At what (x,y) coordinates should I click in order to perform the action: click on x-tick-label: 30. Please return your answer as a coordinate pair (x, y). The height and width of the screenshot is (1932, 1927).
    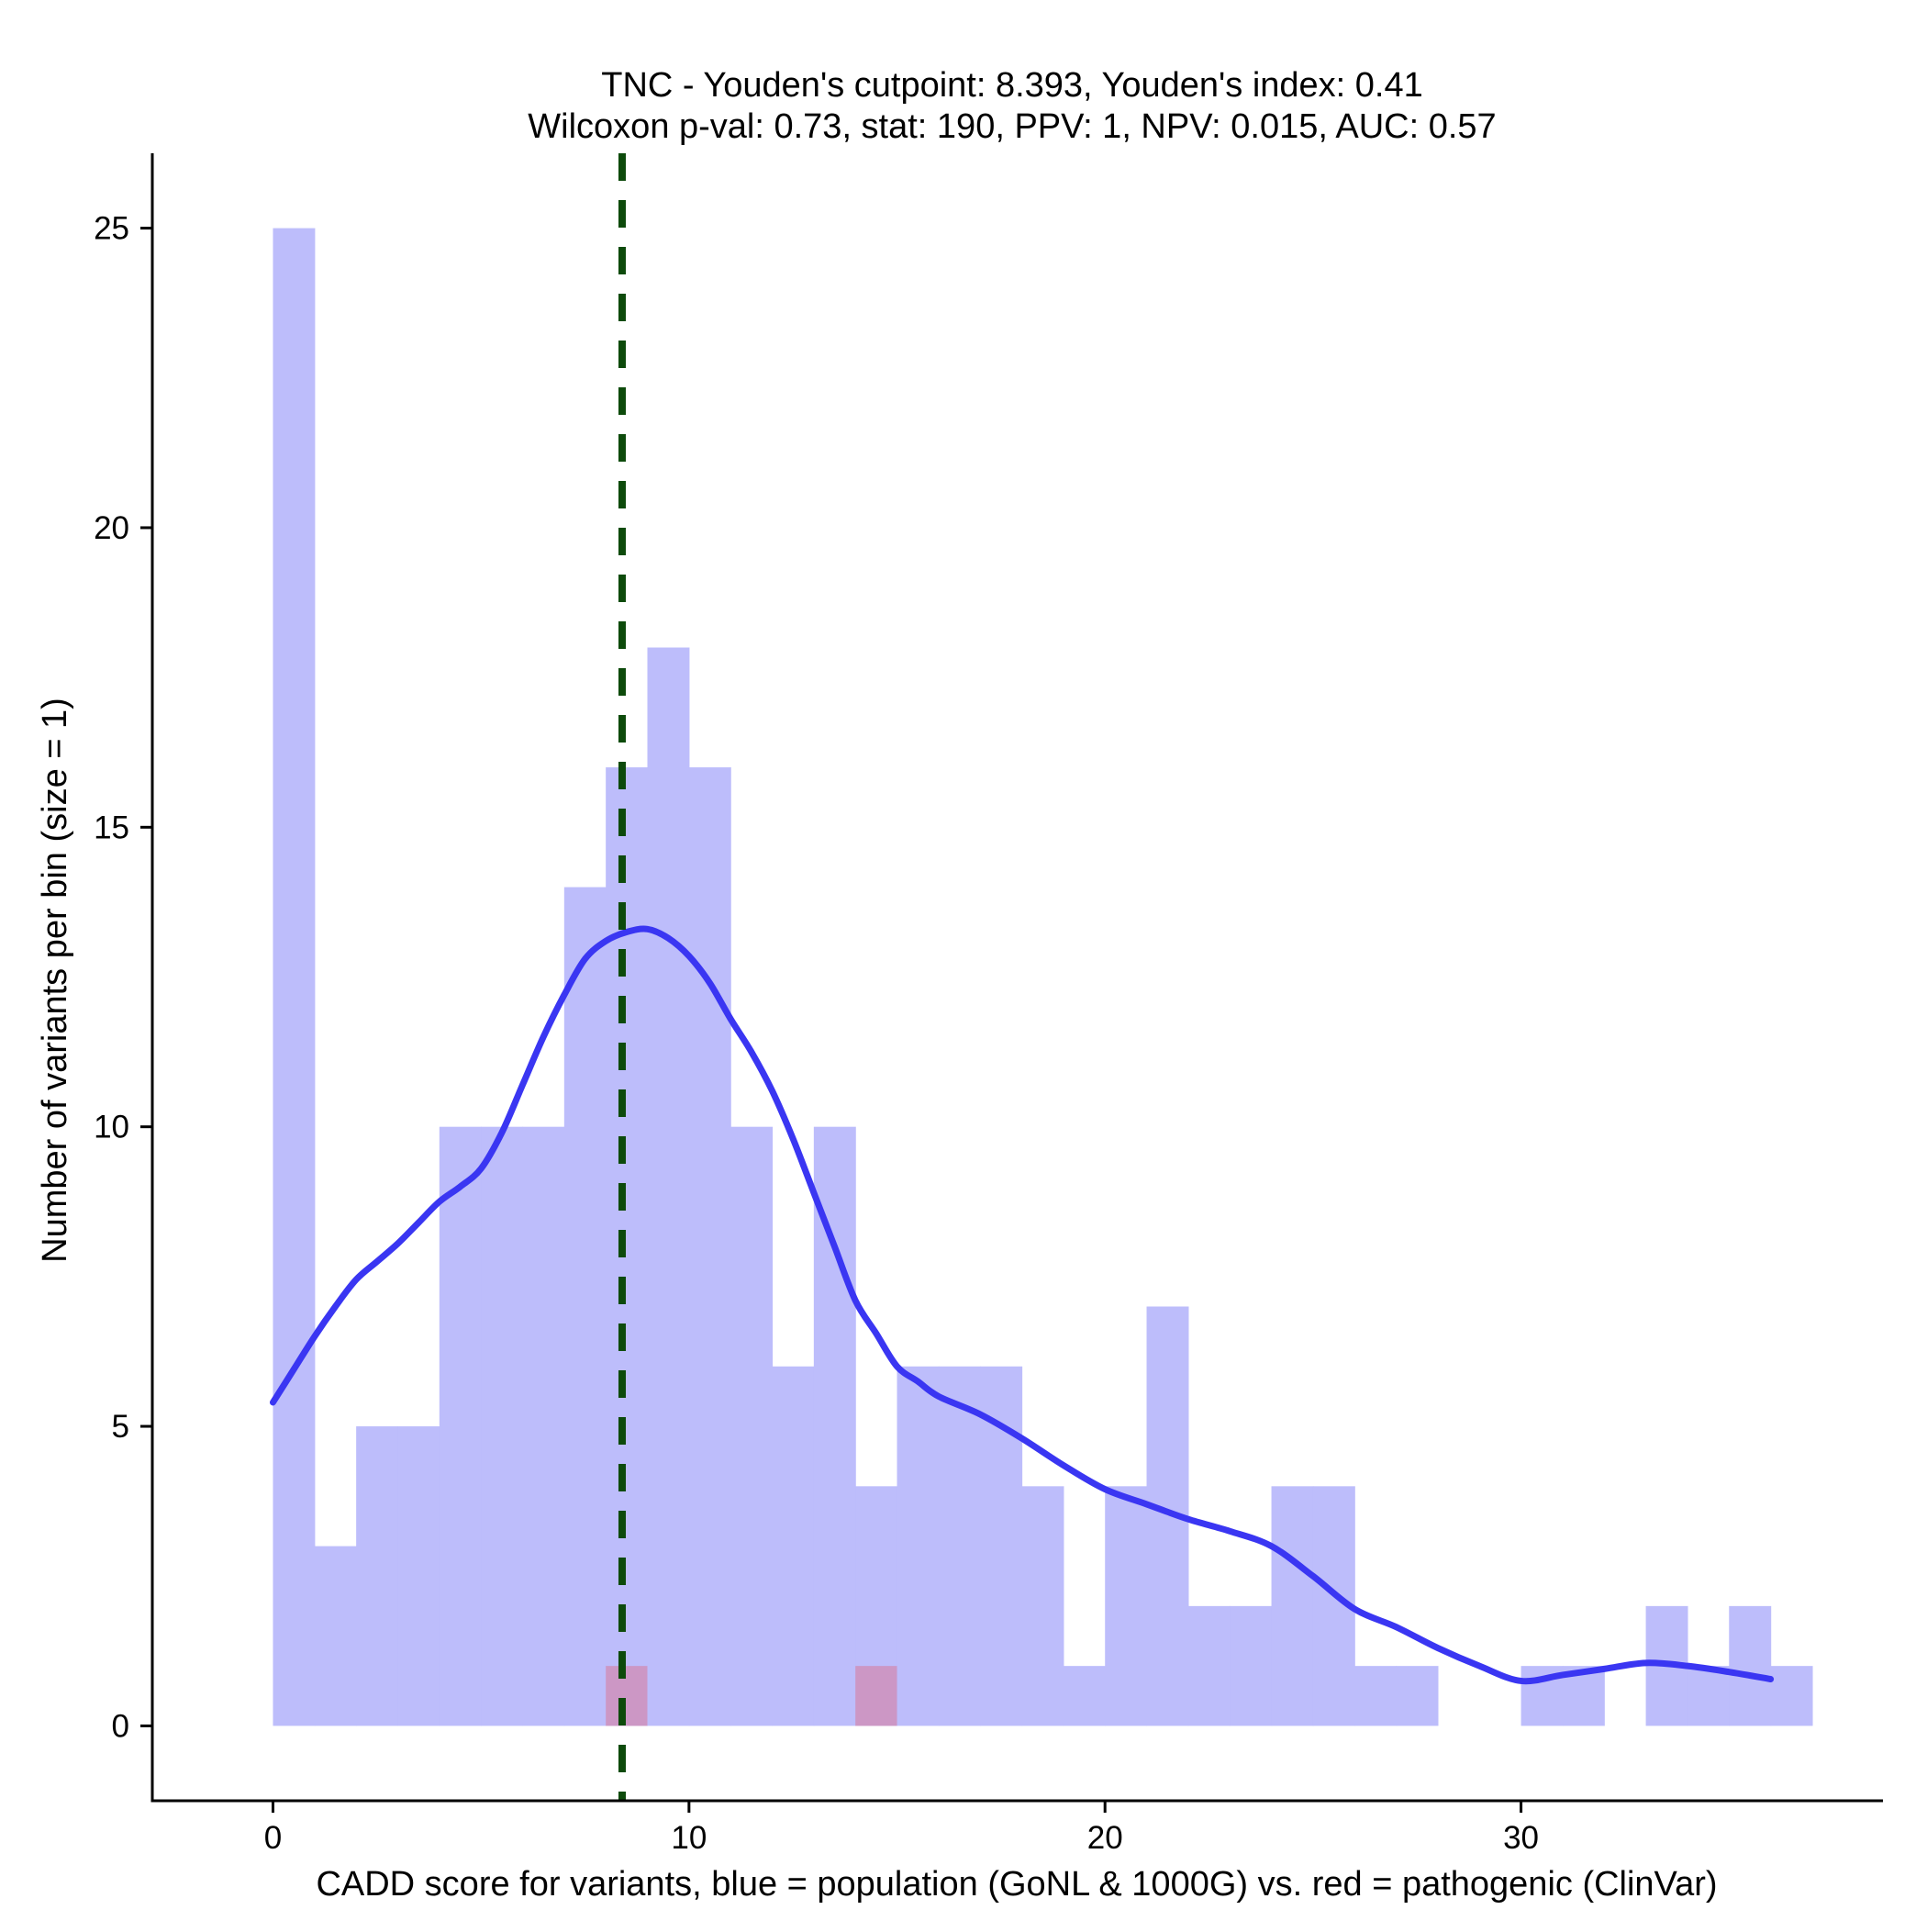
    Looking at the image, I should click on (1521, 1838).